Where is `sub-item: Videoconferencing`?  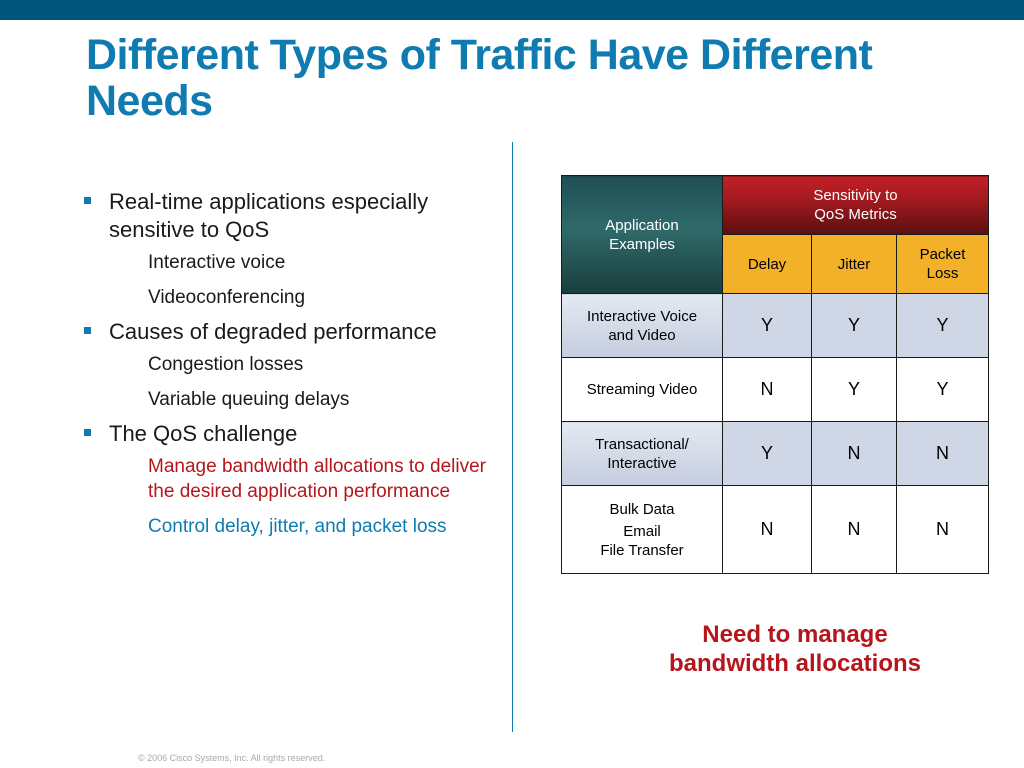 sub-item: Videoconferencing is located at coordinates (227, 297).